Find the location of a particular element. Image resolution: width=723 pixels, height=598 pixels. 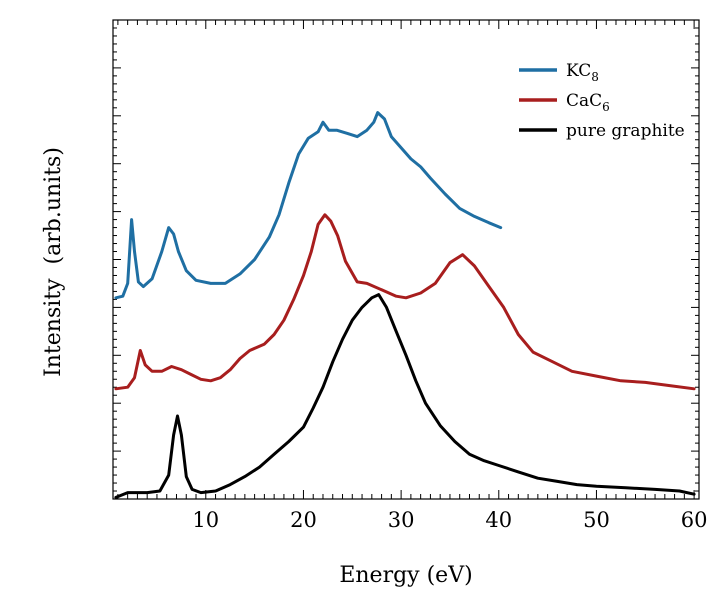

x-tick-label: 20 is located at coordinates (303, 520).